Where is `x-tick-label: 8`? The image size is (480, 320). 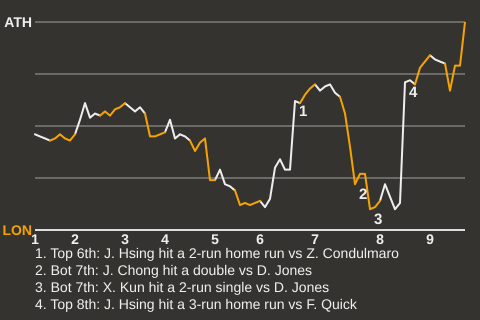 x-tick-label: 8 is located at coordinates (380, 238).